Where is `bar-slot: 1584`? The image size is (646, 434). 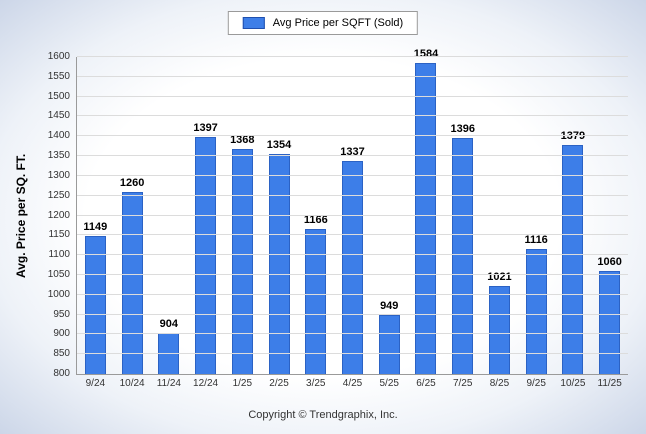 bar-slot: 1584 is located at coordinates (426, 211).